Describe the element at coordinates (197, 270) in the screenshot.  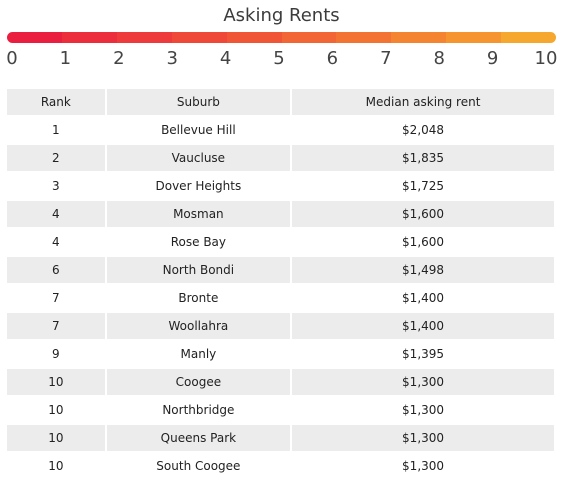
I see `suburb-cell: North Bondi` at that location.